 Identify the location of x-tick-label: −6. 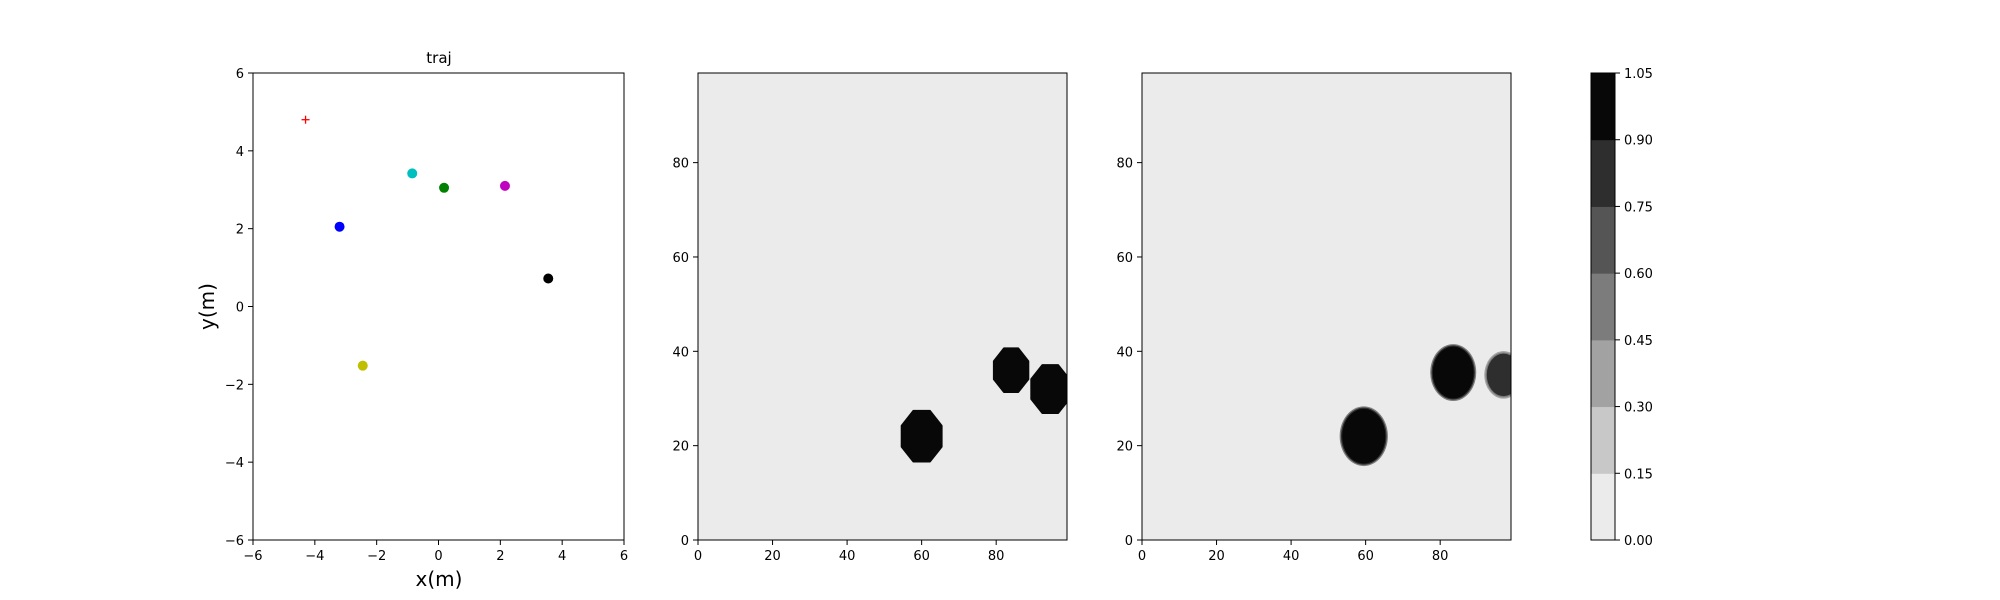
(252, 556).